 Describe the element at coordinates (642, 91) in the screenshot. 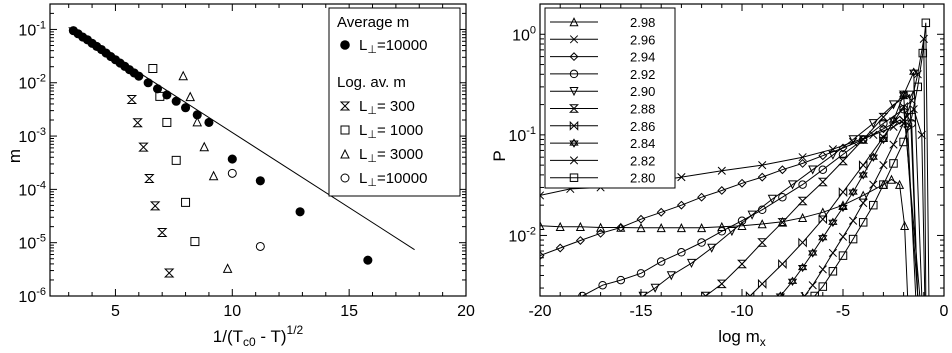

I see `legend-entry-label: 2.90` at that location.